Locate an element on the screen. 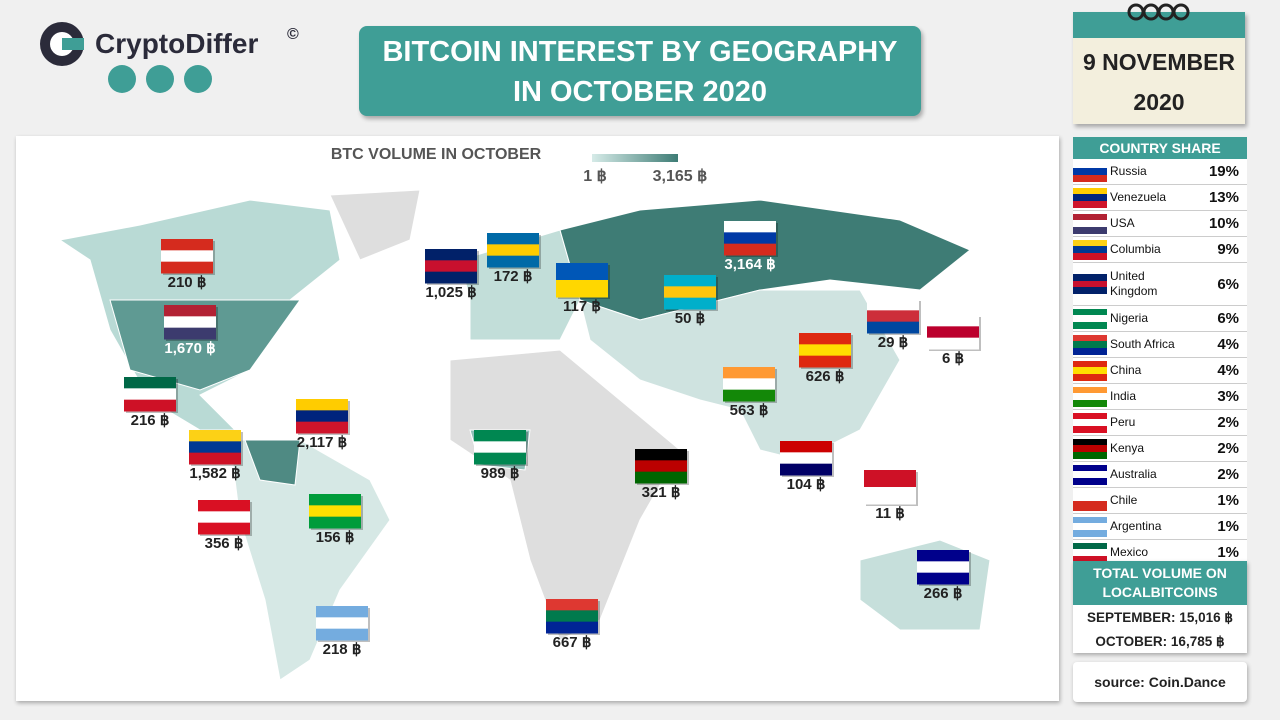  country-name: Nigeria is located at coordinates (1129, 318).